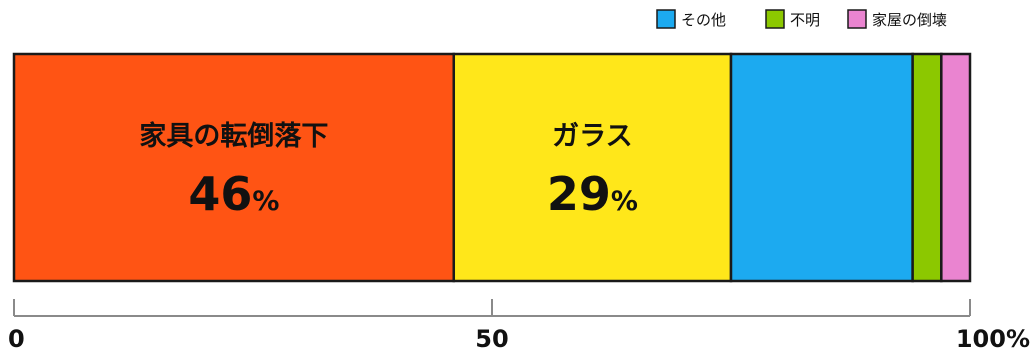 The image size is (1035, 353). What do you see at coordinates (265, 201) in the screenshot?
I see `segment-0-value-unit: %` at bounding box center [265, 201].